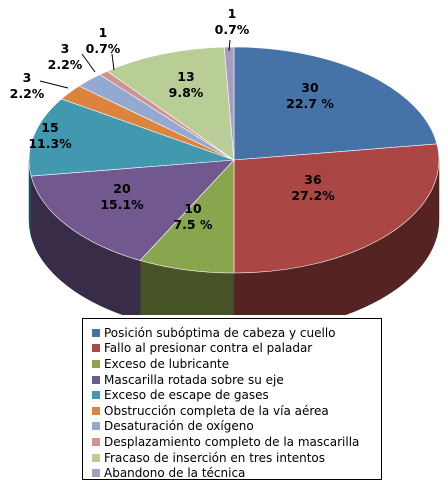  What do you see at coordinates (65, 48) in the screenshot?
I see `data-label-count-7: 3` at bounding box center [65, 48].